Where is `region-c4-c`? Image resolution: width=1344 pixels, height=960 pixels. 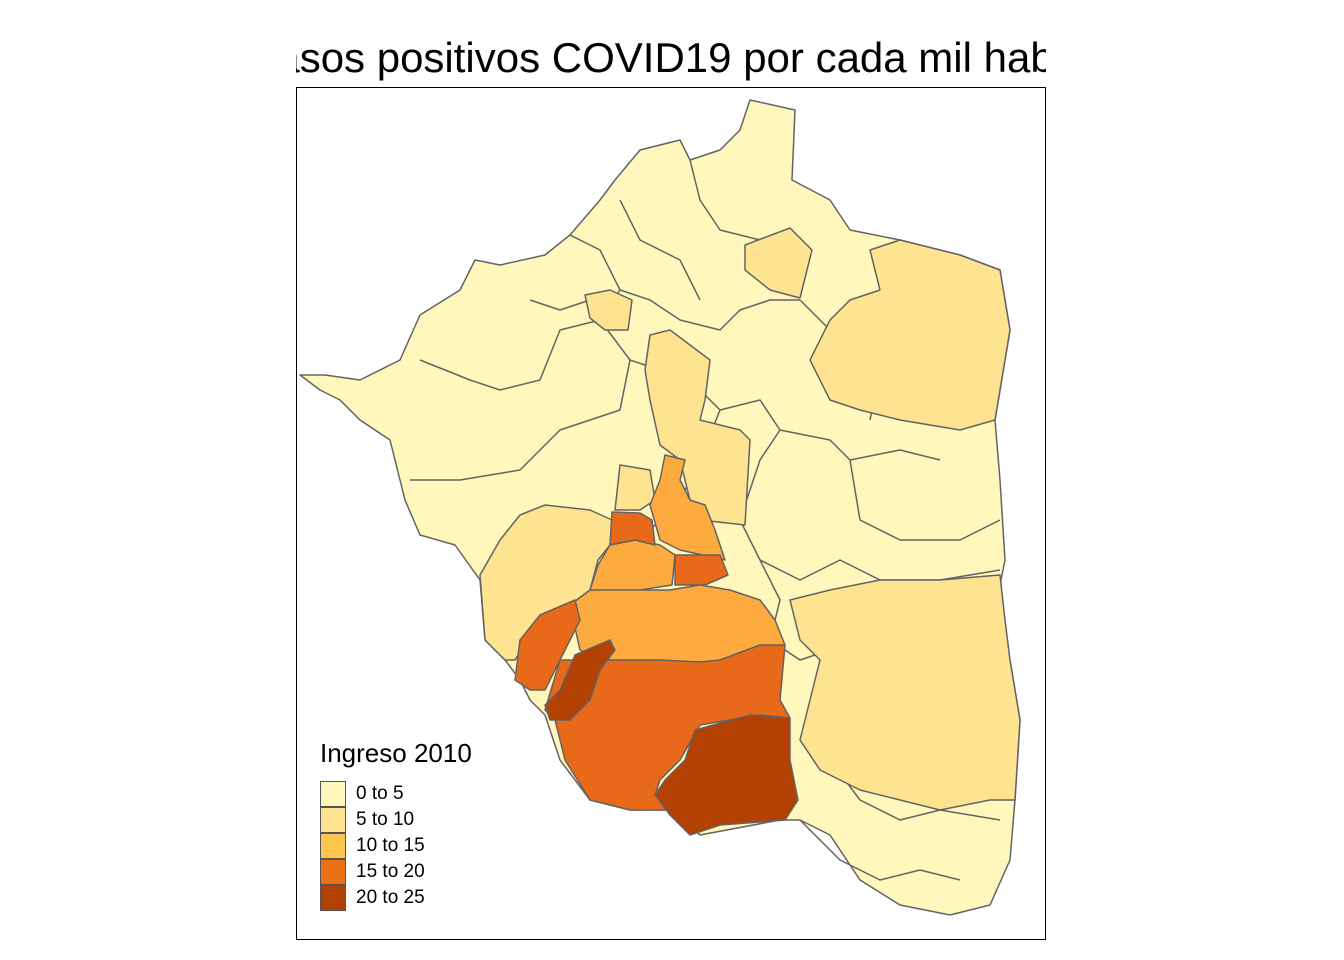
region-c4-c is located at coordinates (547, 645).